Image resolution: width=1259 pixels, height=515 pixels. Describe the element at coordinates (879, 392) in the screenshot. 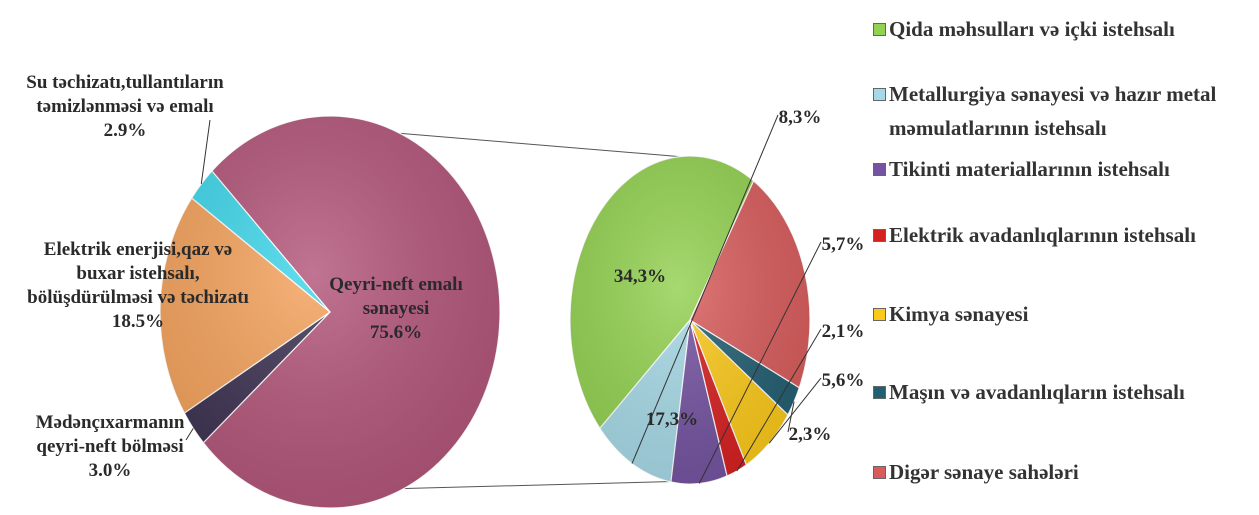

I see `legend-swatch-mas-n-v-avadanl-qlar-n-istehsal` at that location.